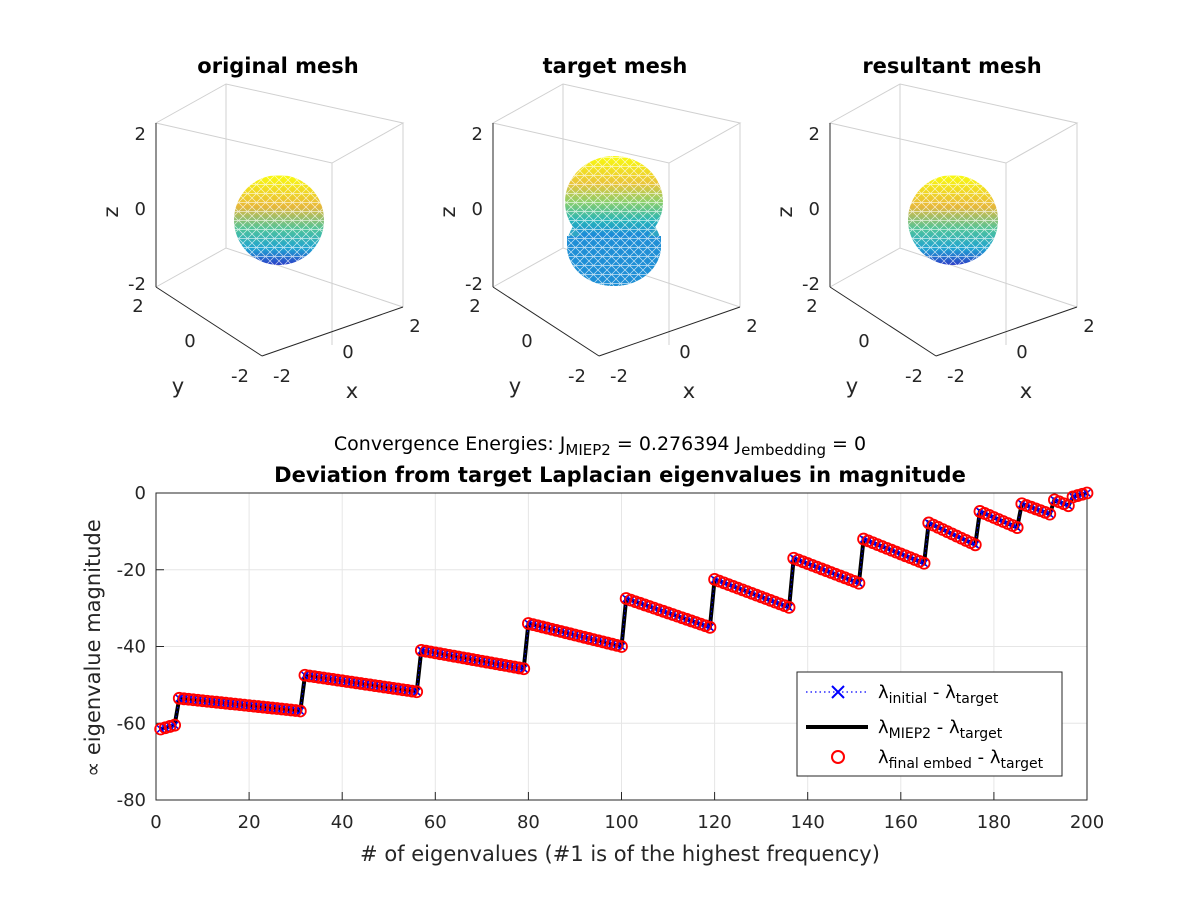 The width and height of the screenshot is (1200, 900). Describe the element at coordinates (811, 306) in the screenshot. I see `y-tick: 2` at that location.